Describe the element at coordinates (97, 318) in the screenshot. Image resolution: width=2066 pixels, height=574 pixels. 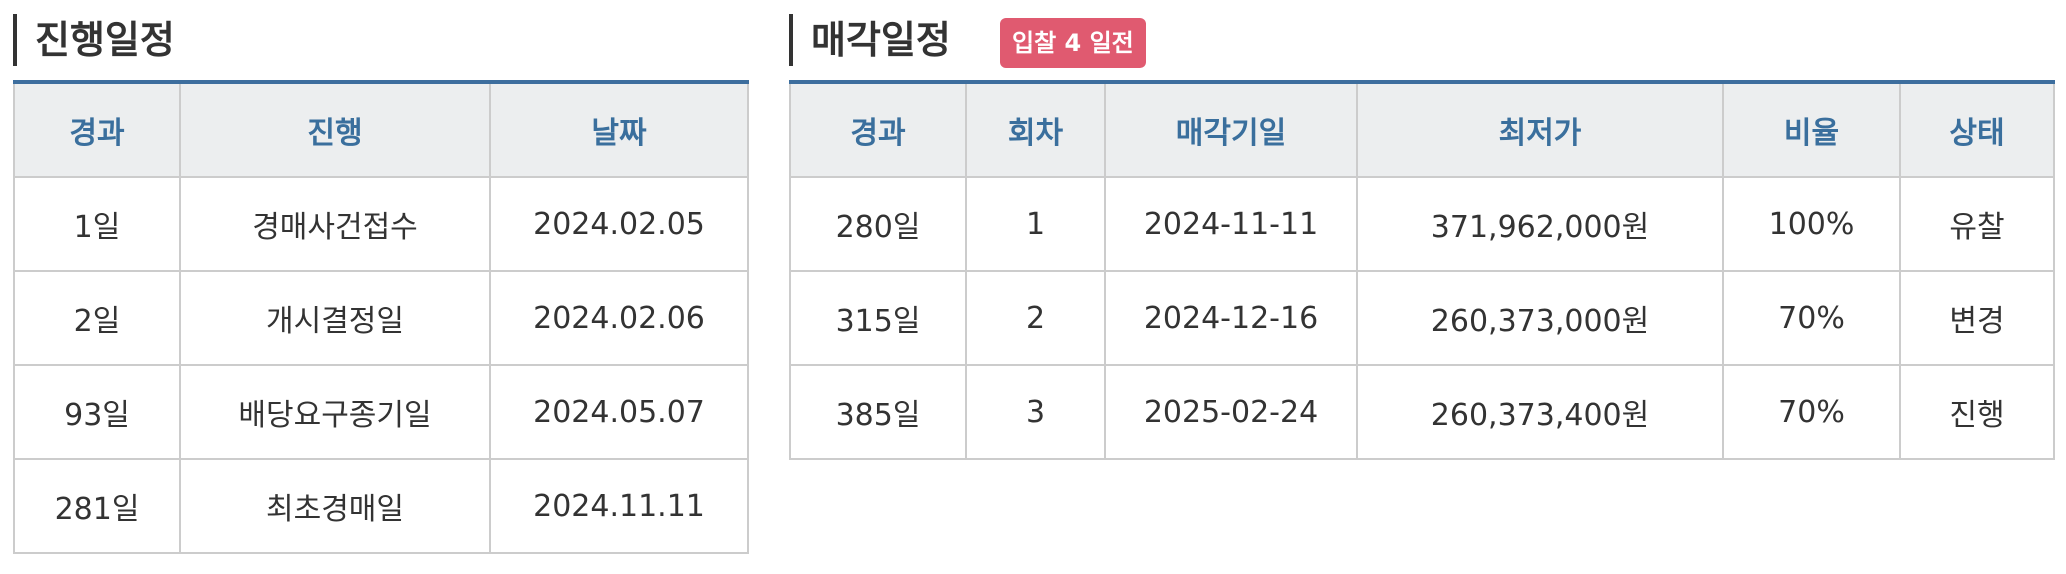
I see `cell-elapsed: 2일` at that location.